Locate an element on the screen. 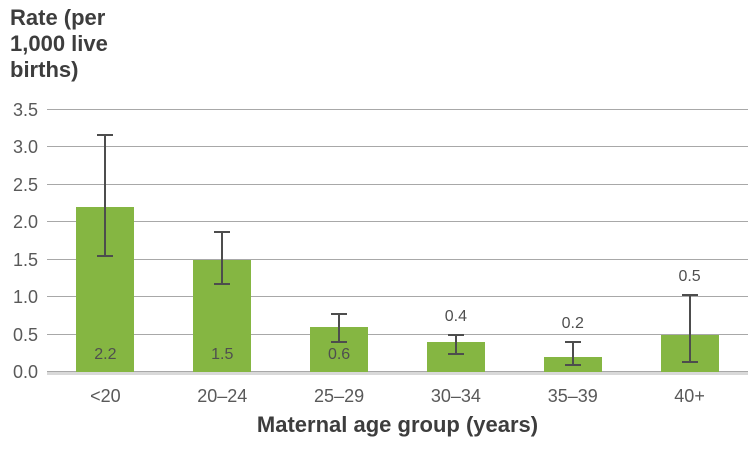 The width and height of the screenshot is (750, 450). x-tick-label: <20 is located at coordinates (105, 396).